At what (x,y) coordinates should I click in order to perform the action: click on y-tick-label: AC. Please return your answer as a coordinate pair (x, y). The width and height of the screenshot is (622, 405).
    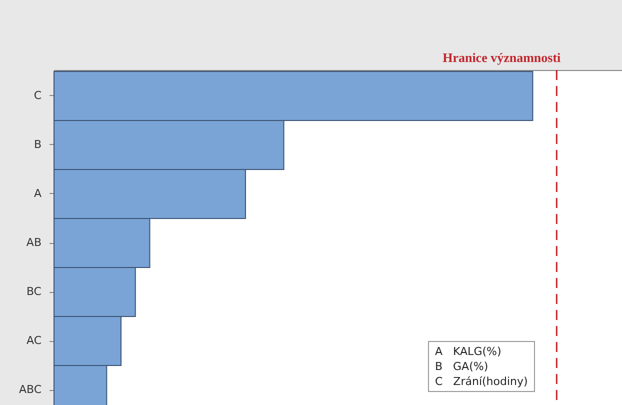
    Looking at the image, I should click on (34, 341).